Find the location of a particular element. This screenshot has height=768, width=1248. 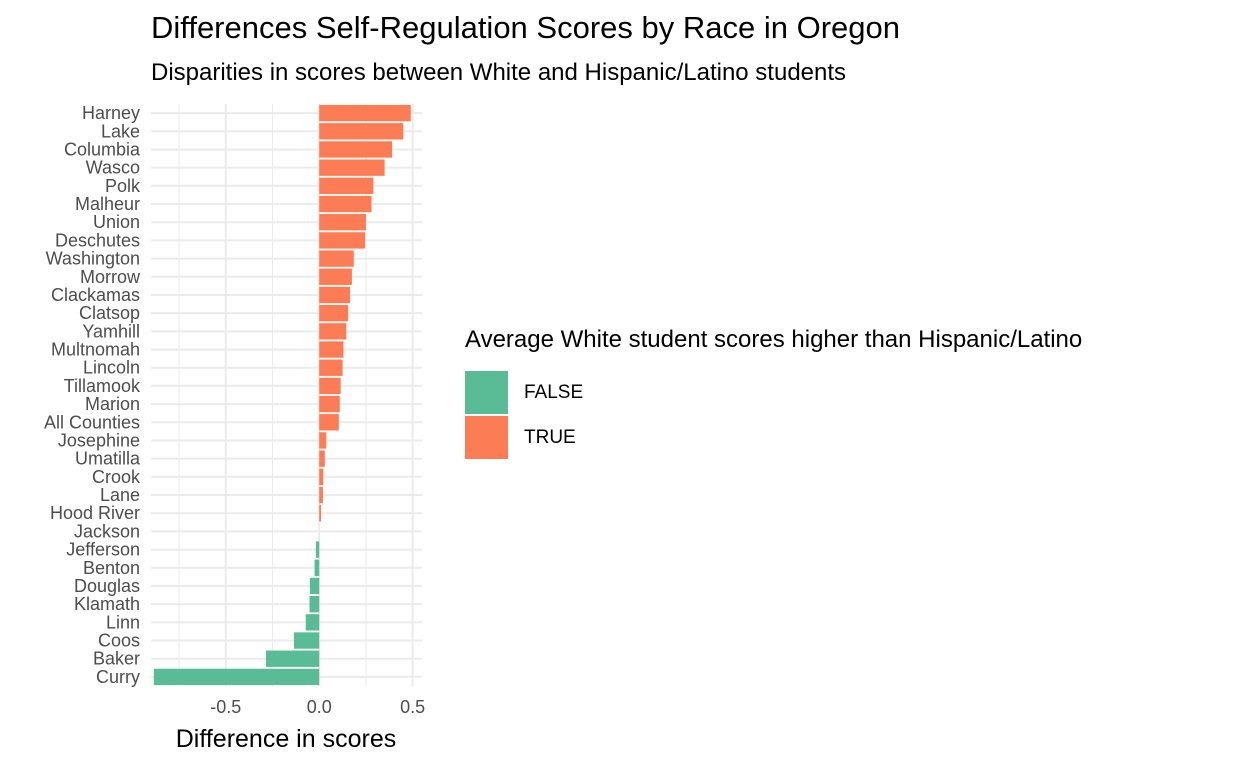

bar-jefferson is located at coordinates (317, 549).